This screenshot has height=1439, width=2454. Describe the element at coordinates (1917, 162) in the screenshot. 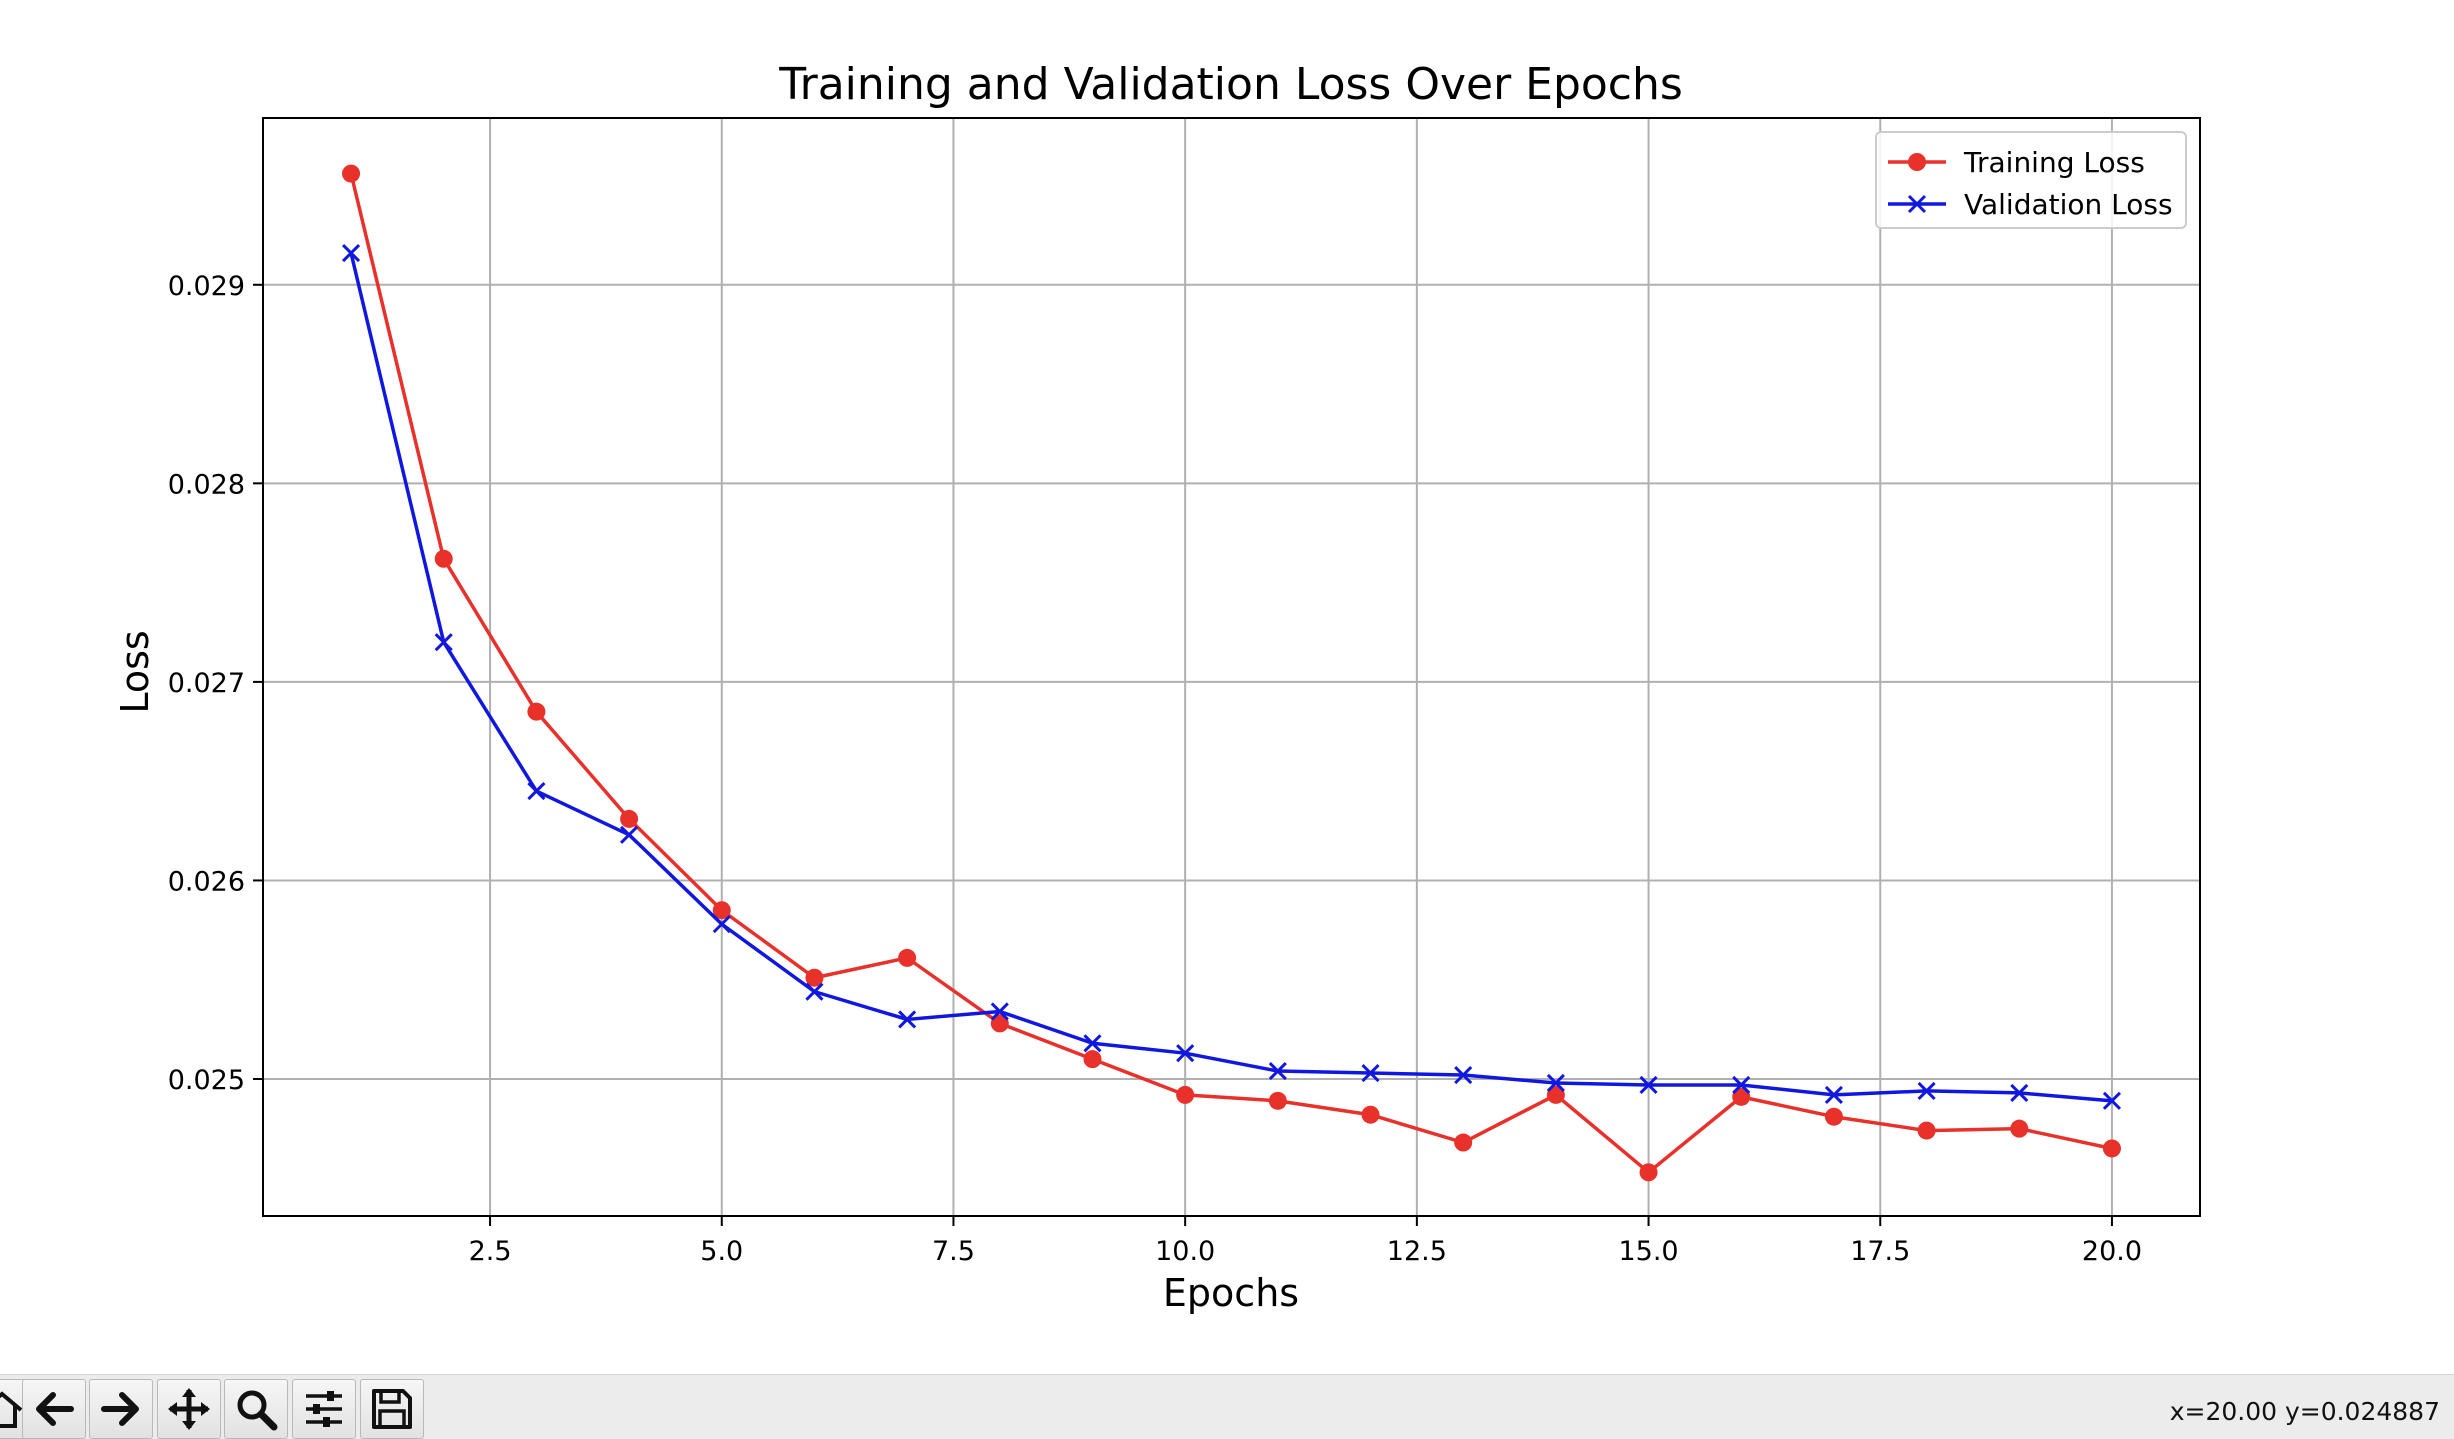

I see `legend-marker-training-loss` at that location.